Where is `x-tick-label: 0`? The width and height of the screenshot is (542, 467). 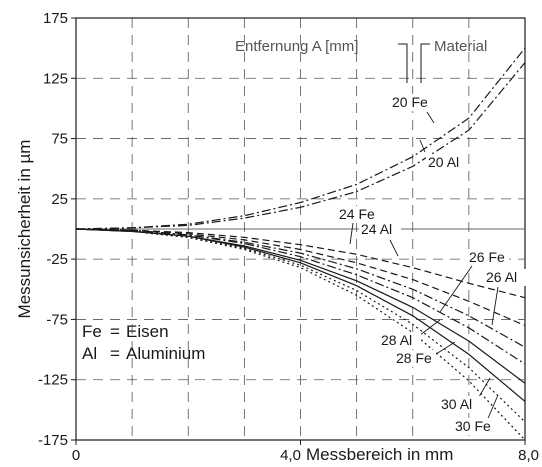 x-tick-label: 0 is located at coordinates (76, 455).